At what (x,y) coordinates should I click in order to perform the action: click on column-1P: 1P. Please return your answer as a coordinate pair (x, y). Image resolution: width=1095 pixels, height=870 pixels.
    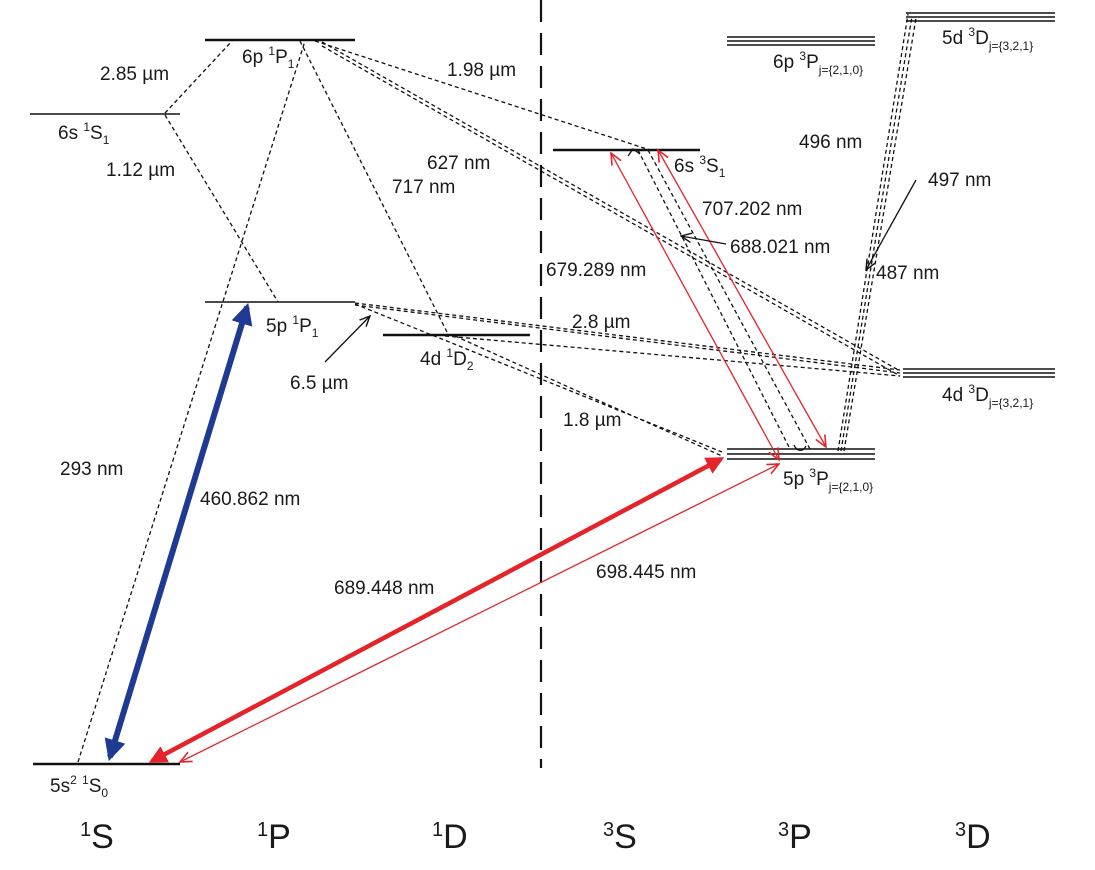
    Looking at the image, I should click on (274, 837).